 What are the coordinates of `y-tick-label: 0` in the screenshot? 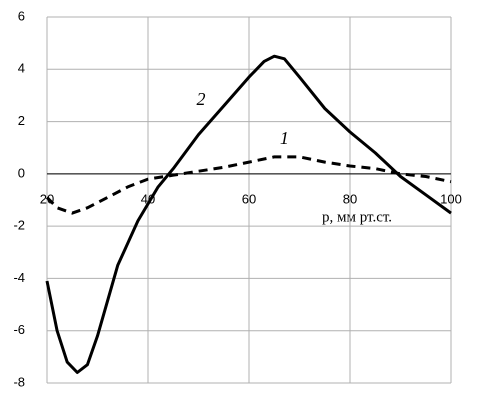 It's located at (21, 172).